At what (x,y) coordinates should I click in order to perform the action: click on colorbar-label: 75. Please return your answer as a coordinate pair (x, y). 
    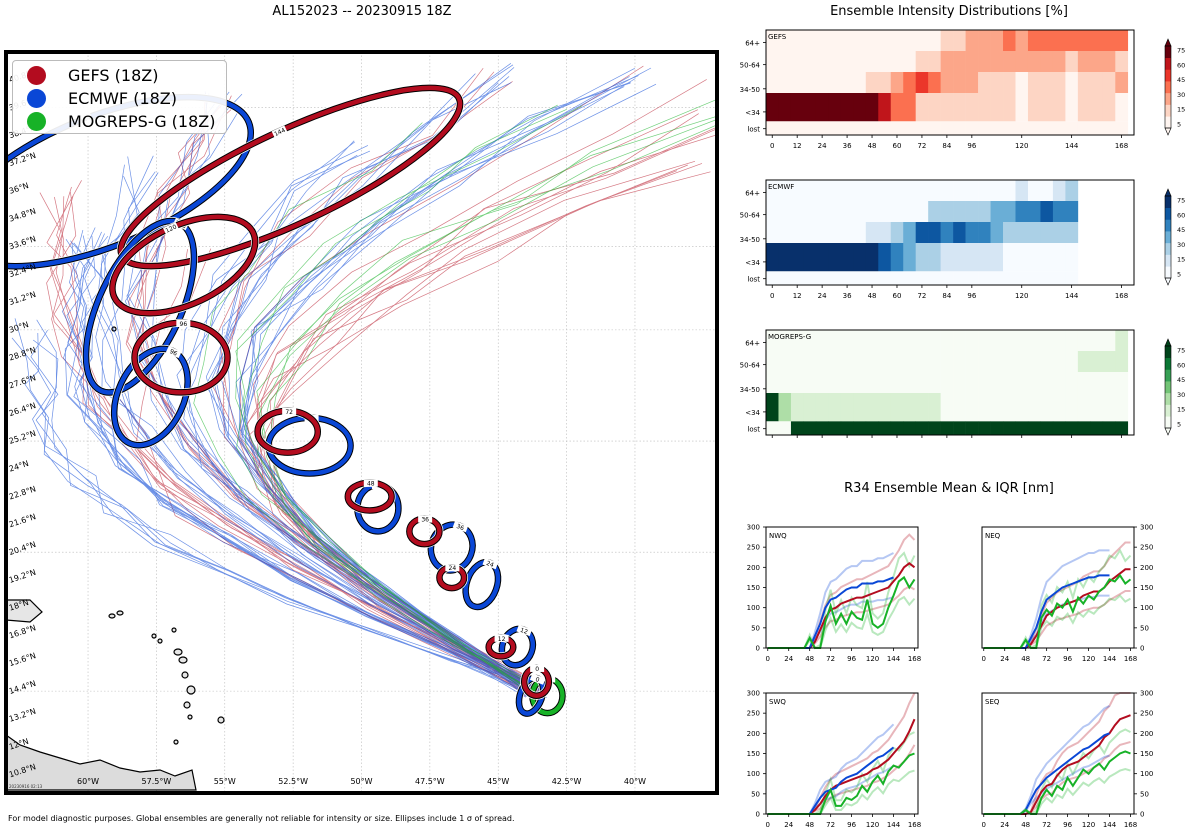
    Looking at the image, I should click on (1181, 201).